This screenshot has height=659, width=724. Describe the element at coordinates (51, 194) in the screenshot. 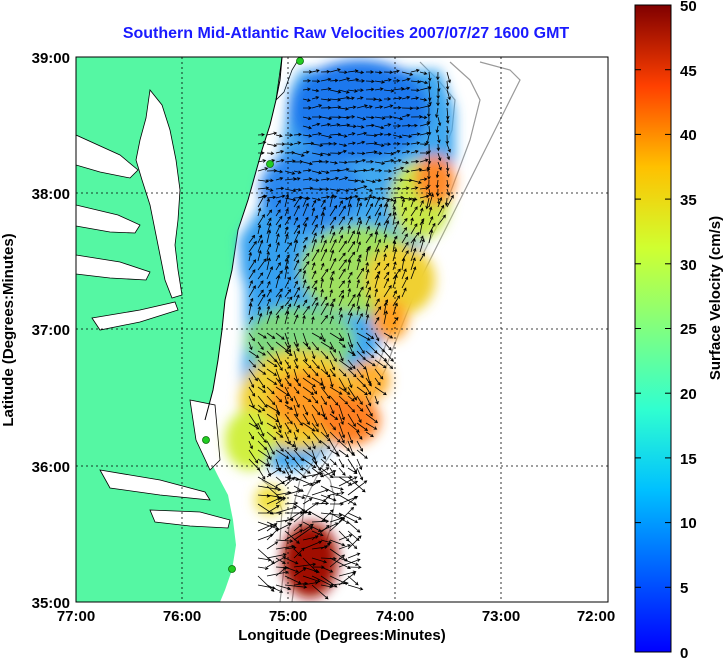

I see `y-tick-label: 38:00` at that location.